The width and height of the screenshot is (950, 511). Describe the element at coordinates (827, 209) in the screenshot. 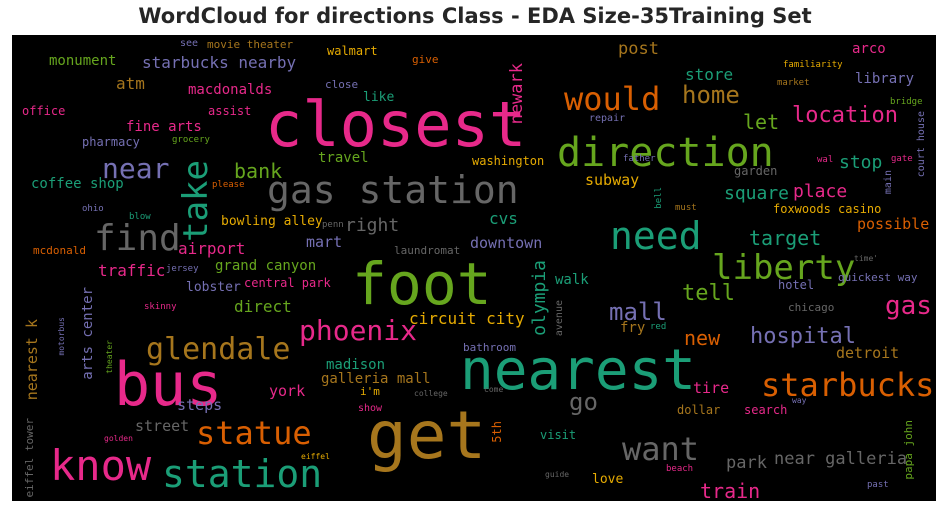

I see `word-foxwoods-casino: foxwoods casino` at that location.